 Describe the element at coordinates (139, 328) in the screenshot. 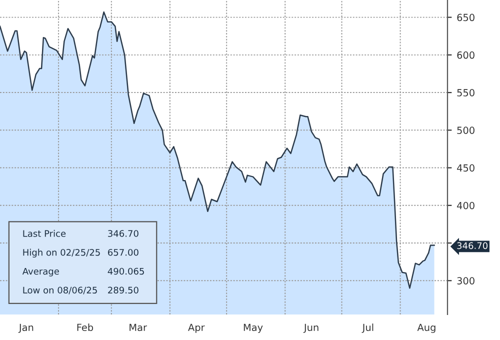

I see `x-tick-label: Mar` at that location.